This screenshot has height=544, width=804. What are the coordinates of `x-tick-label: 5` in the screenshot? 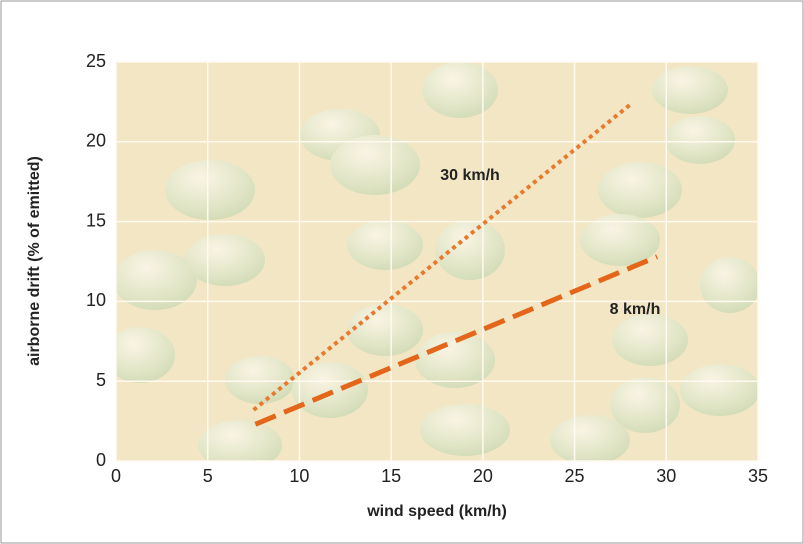 It's located at (208, 476).